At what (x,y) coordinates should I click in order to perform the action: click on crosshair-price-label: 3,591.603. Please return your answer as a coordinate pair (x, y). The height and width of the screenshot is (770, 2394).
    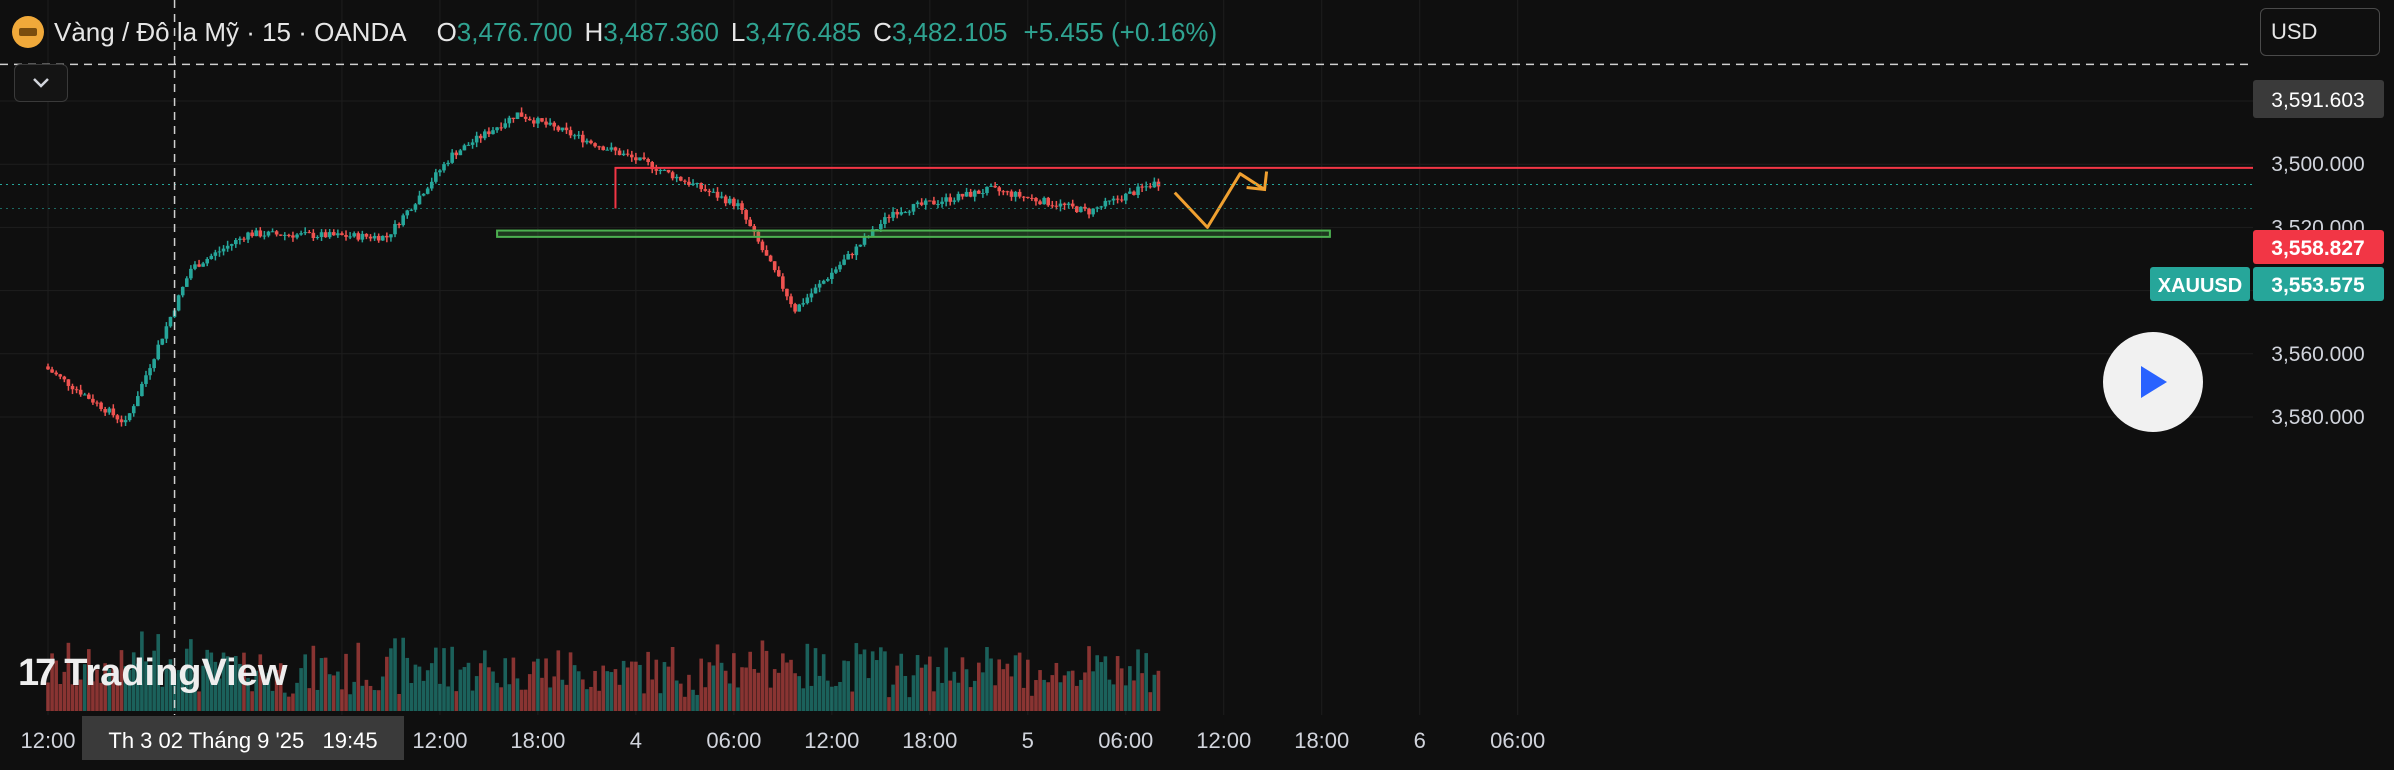
    Looking at the image, I should click on (2317, 100).